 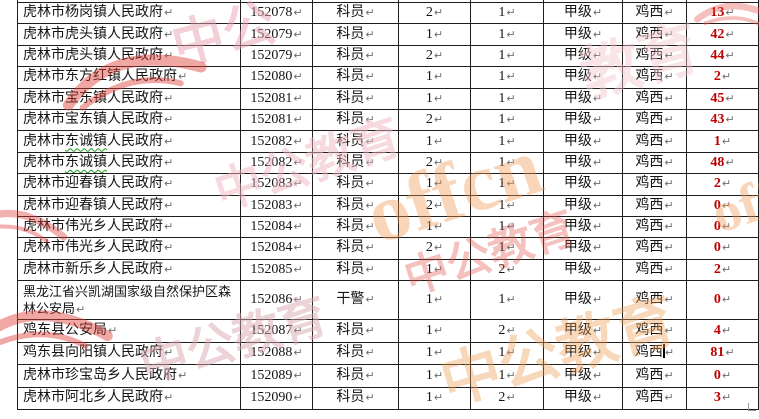 What do you see at coordinates (722, 120) in the screenshot?
I see `count-cell: 43↵` at bounding box center [722, 120].